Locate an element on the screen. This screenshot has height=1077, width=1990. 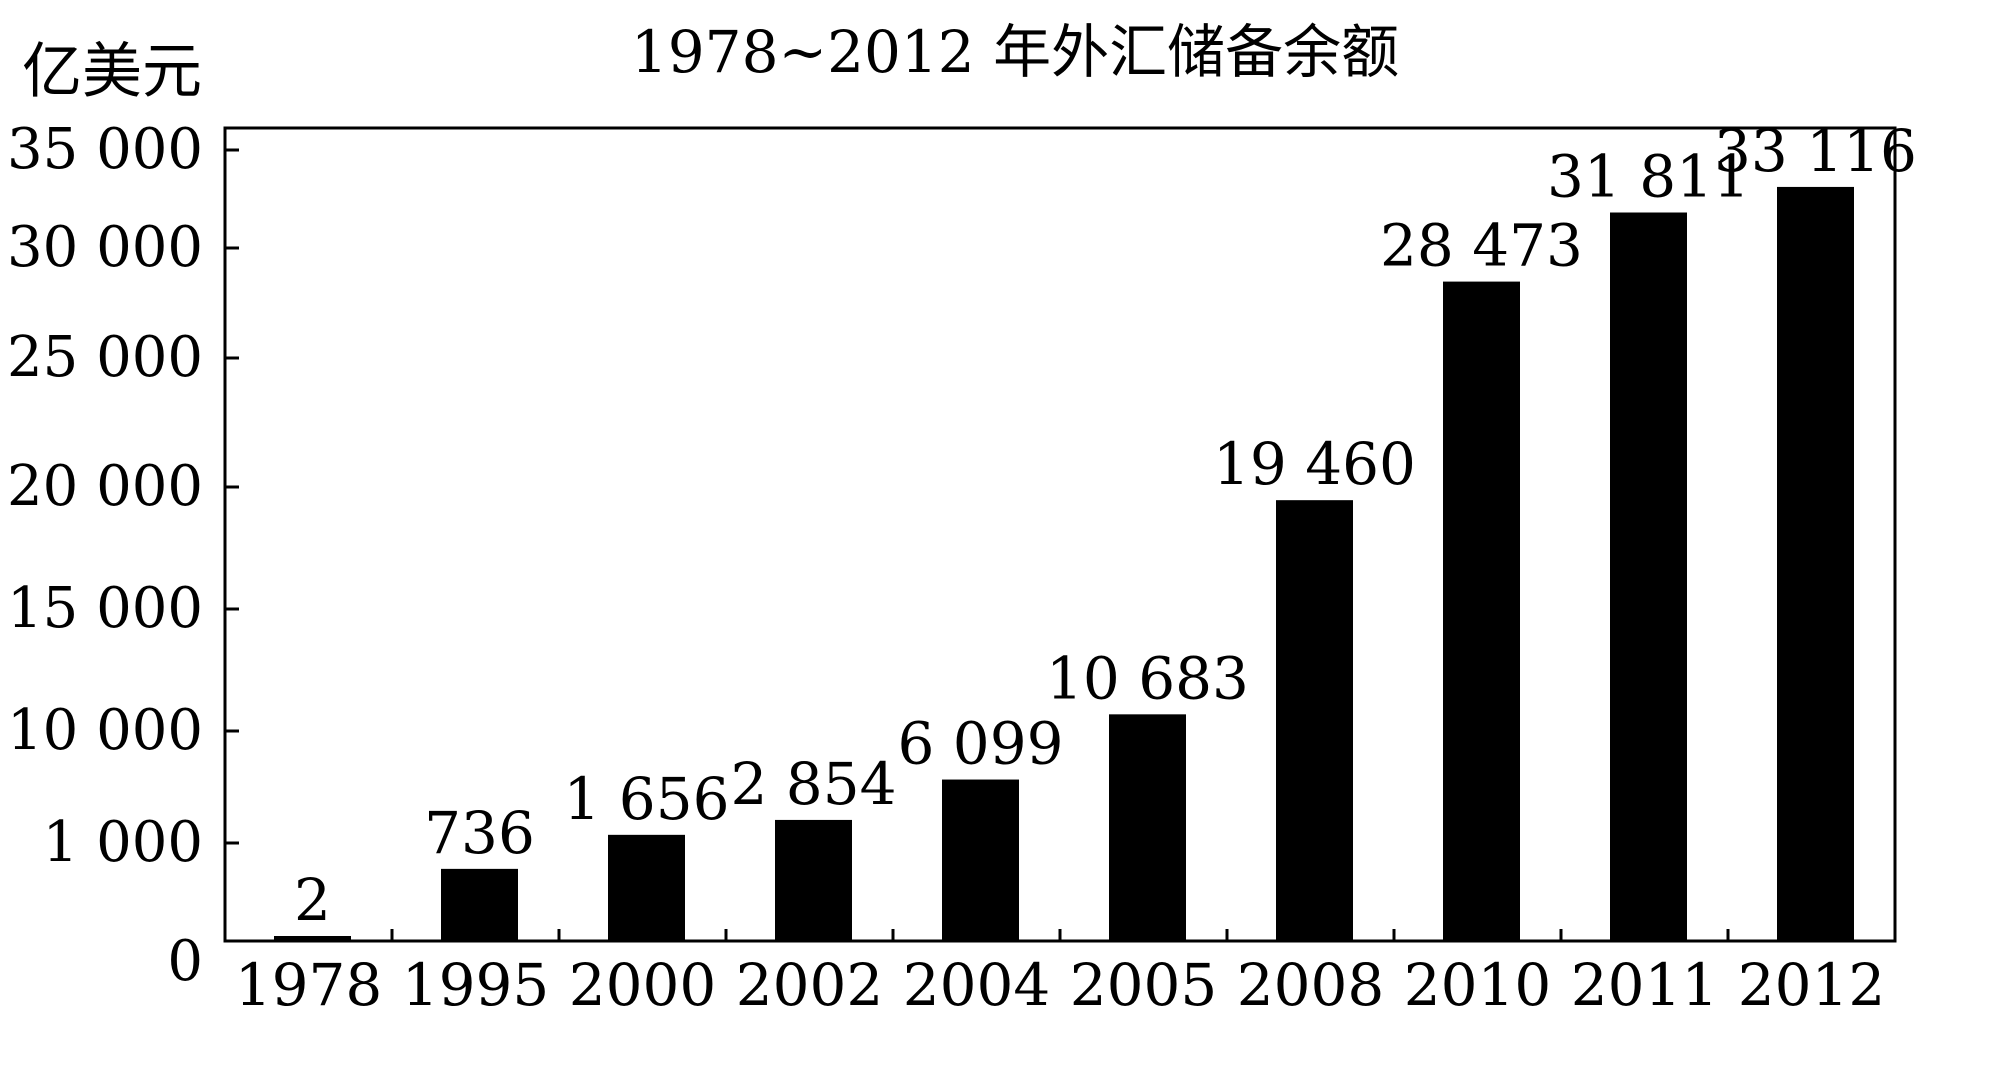
x-tick-label: 1995 is located at coordinates (476, 985).